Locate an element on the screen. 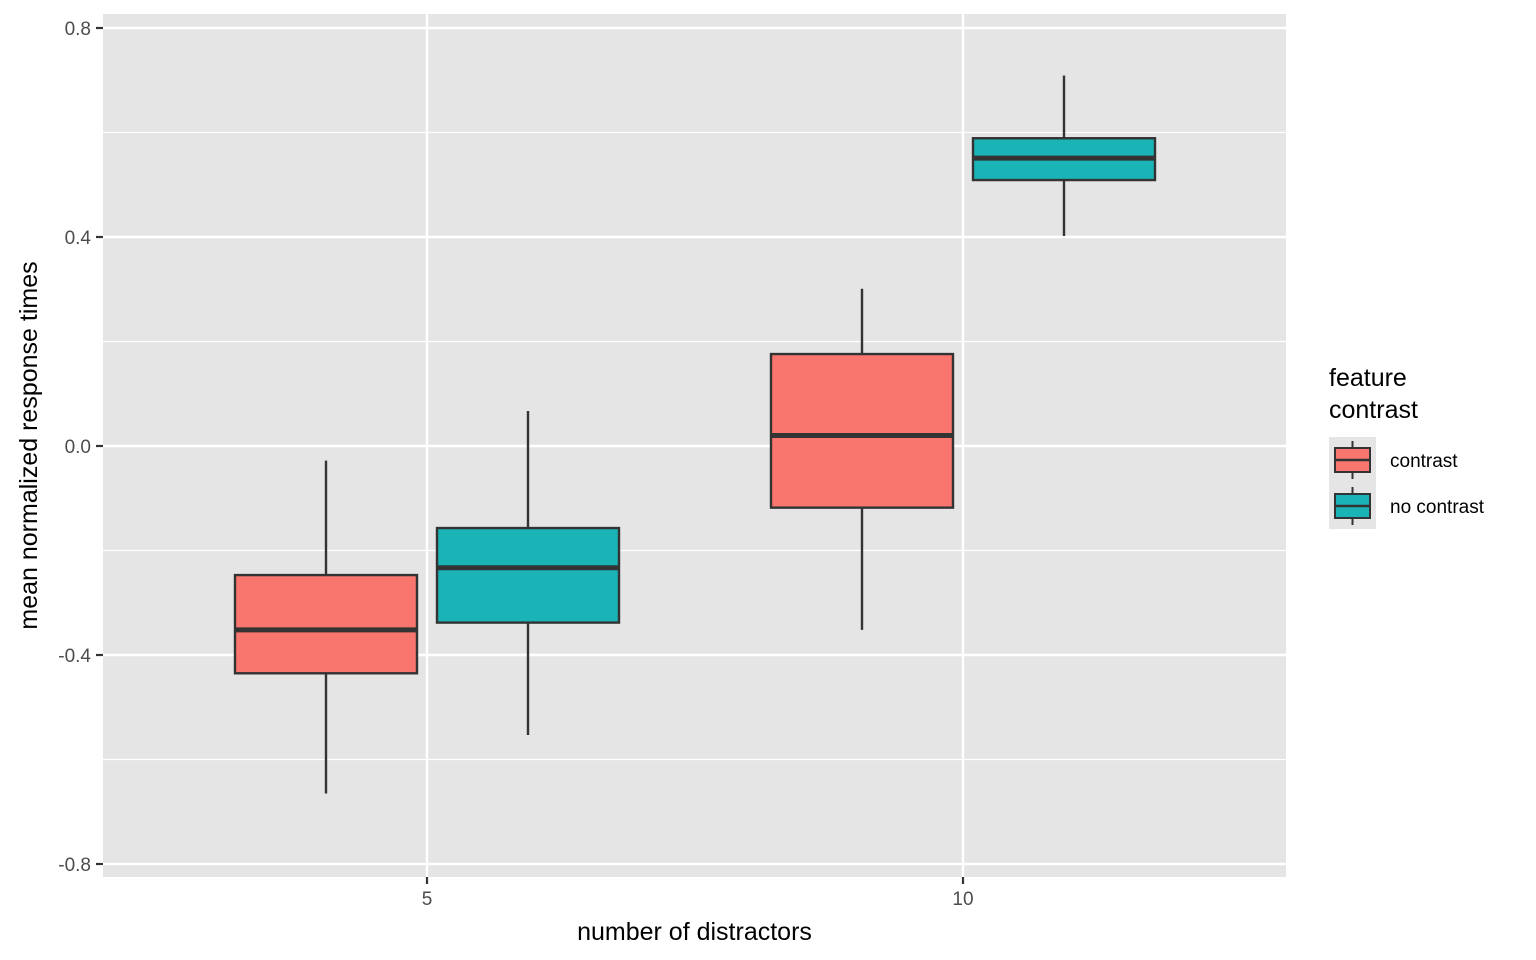 The width and height of the screenshot is (1536, 960). legend-key-contrast is located at coordinates (1352, 460).